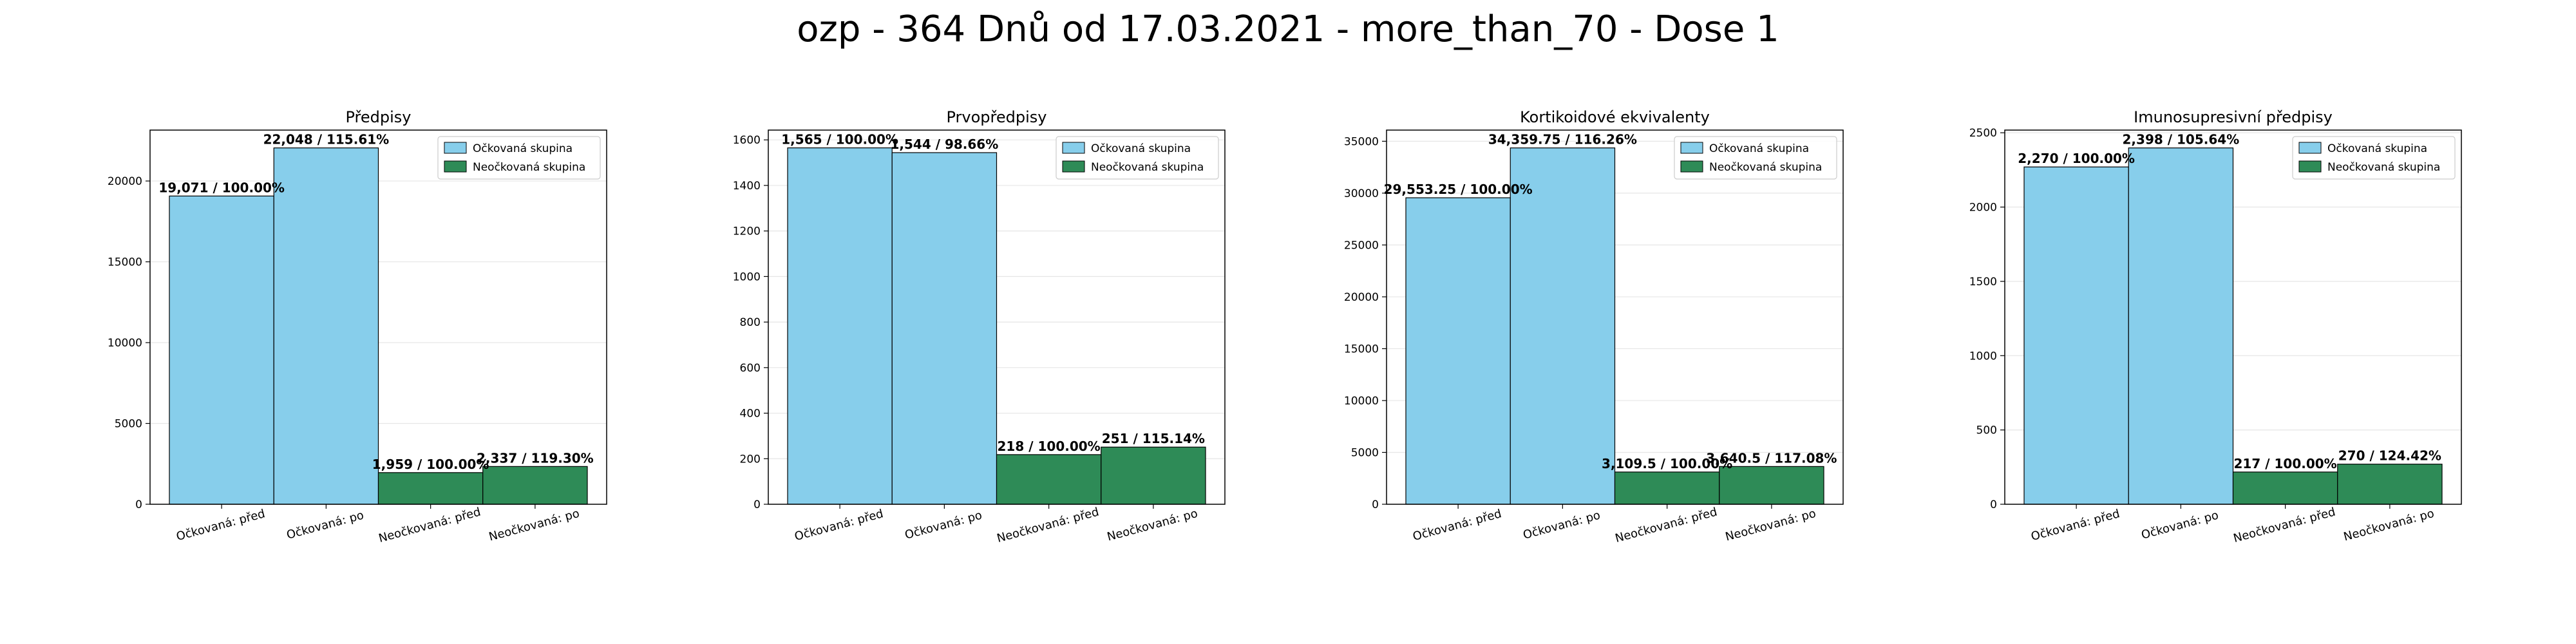 This screenshot has width=2576, height=644. Describe the element at coordinates (535, 458) in the screenshot. I see `data-label: 2,337 / 119.30%` at that location.